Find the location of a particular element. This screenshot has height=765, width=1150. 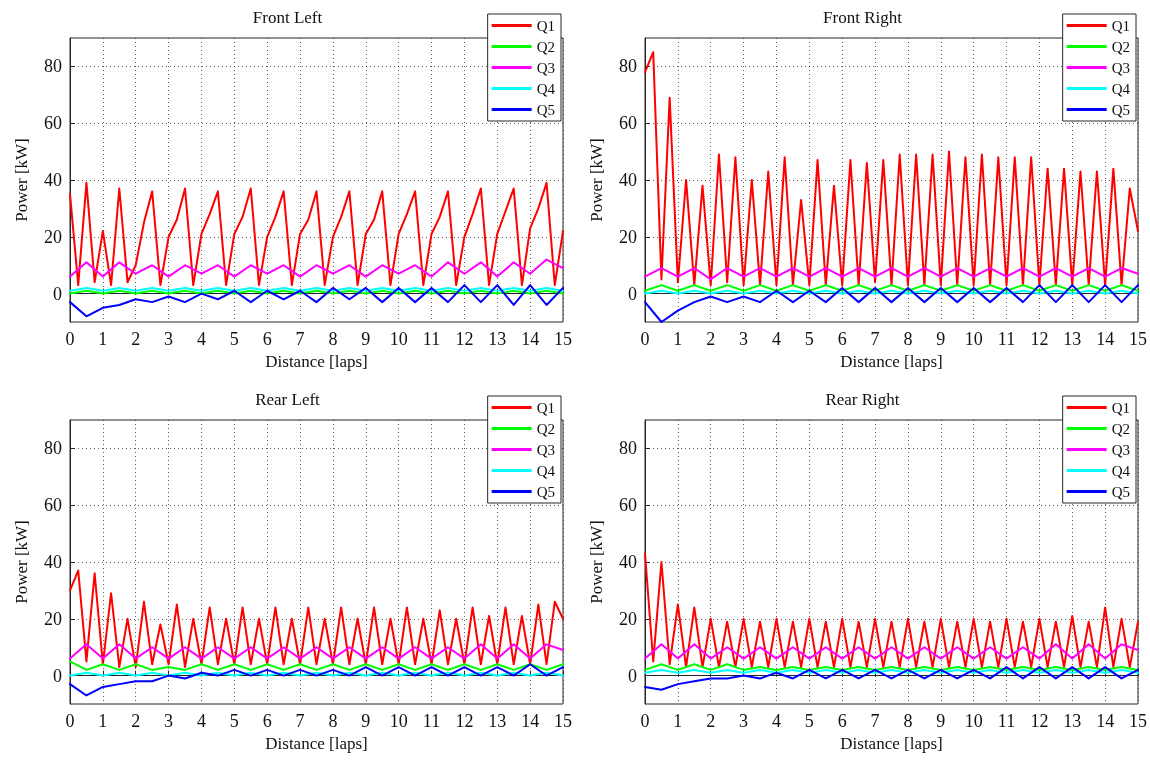

legend-label: Q2 is located at coordinates (1121, 46).